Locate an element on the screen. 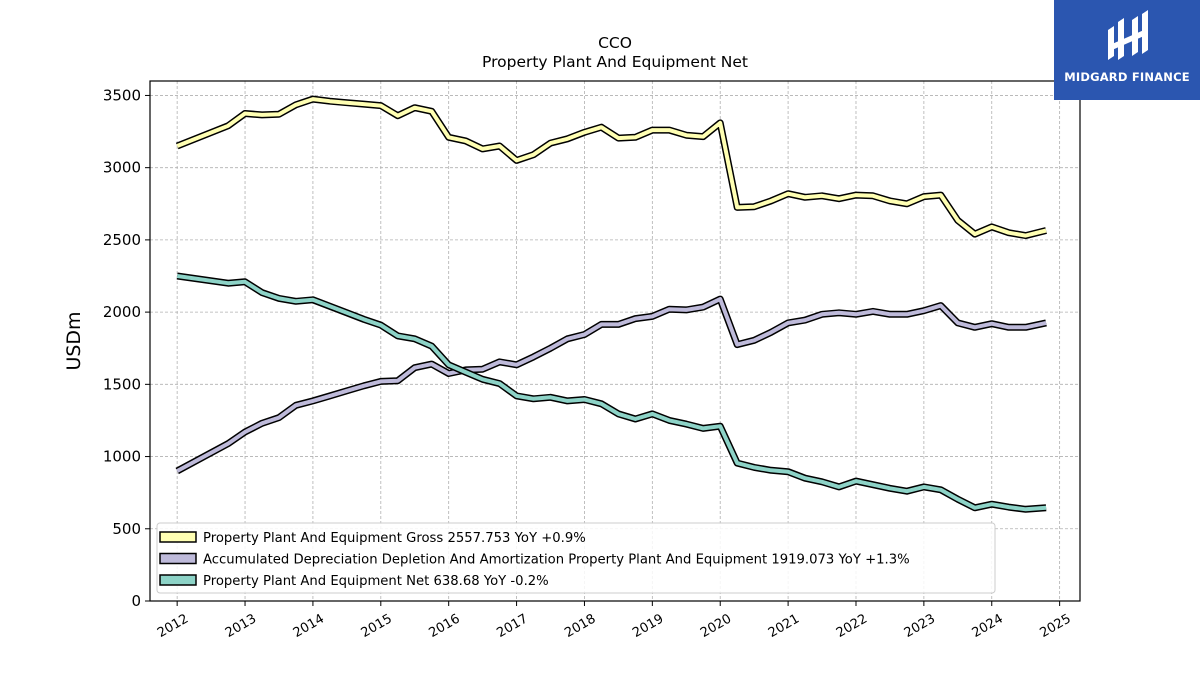 This screenshot has width=1200, height=675. x-tick-label: 2016 is located at coordinates (445, 626).